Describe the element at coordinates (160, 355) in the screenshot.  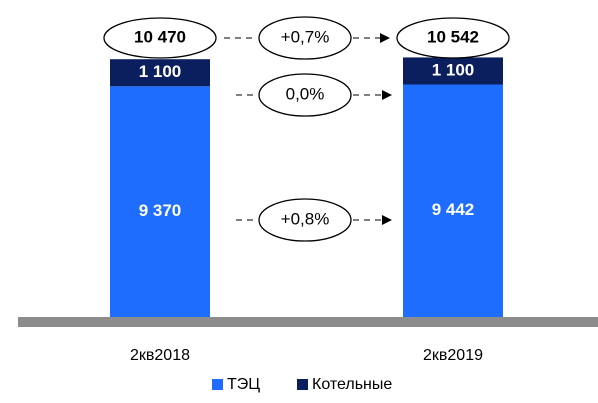
I see `x-tick-label: 2кв2018` at that location.